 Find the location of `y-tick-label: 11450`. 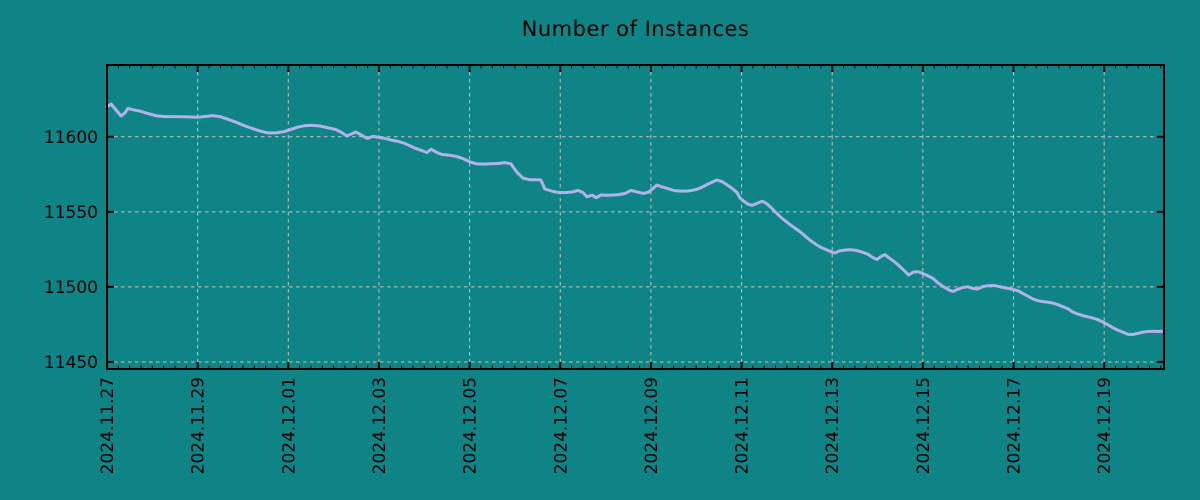

y-tick-label: 11450 is located at coordinates (71, 363).